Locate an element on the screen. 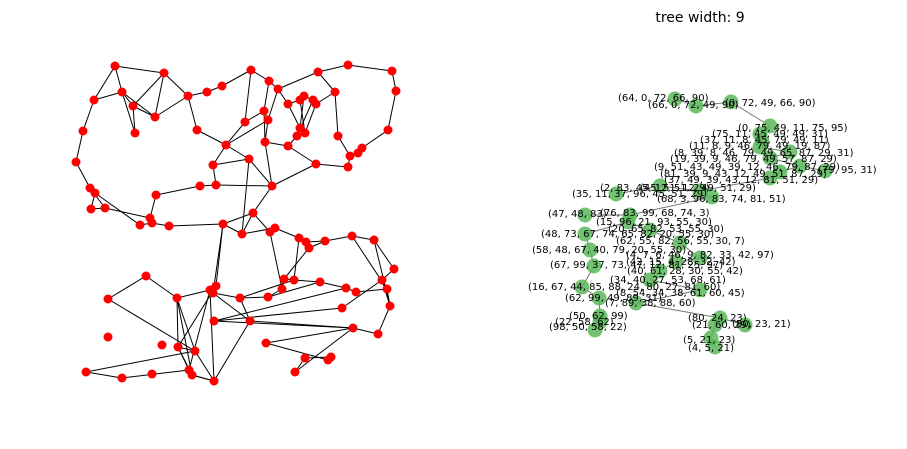 Image resolution: width=907 pixels, height=449 pixels. tree-bag-label: (0, 75, 49, 11, 75, 95) is located at coordinates (793, 128).